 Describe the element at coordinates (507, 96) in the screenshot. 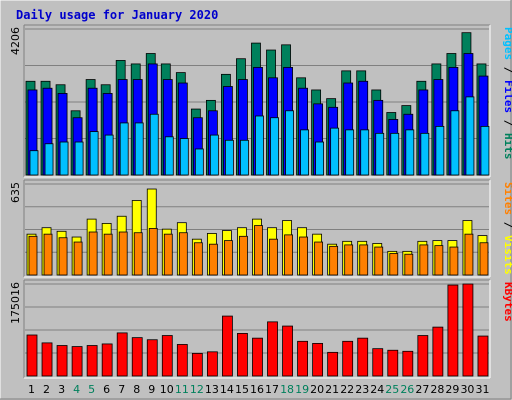

I see `legend-entry: Files` at that location.